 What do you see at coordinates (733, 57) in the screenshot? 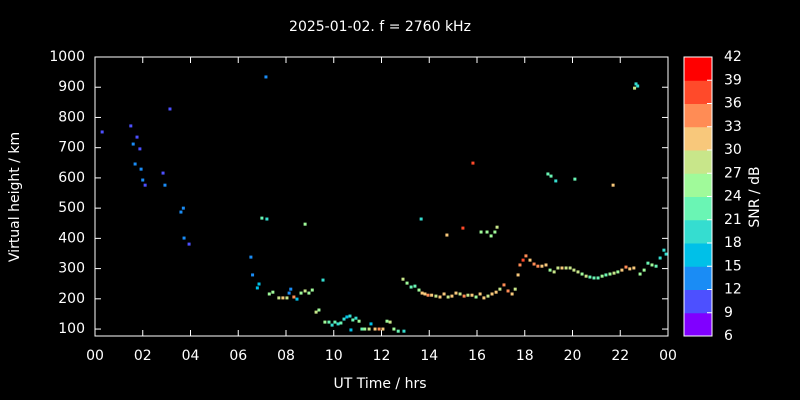
I see `colorbar-tick-label: 42` at bounding box center [733, 57].